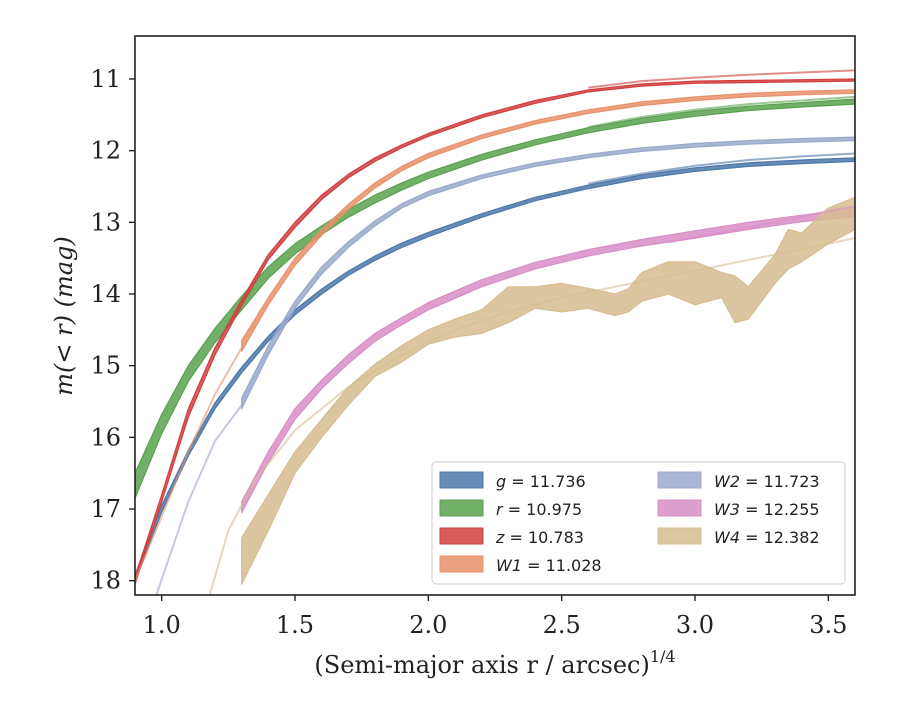 The width and height of the screenshot is (900, 704). Describe the element at coordinates (105, 222) in the screenshot. I see `y-tick-label: 13` at that location.